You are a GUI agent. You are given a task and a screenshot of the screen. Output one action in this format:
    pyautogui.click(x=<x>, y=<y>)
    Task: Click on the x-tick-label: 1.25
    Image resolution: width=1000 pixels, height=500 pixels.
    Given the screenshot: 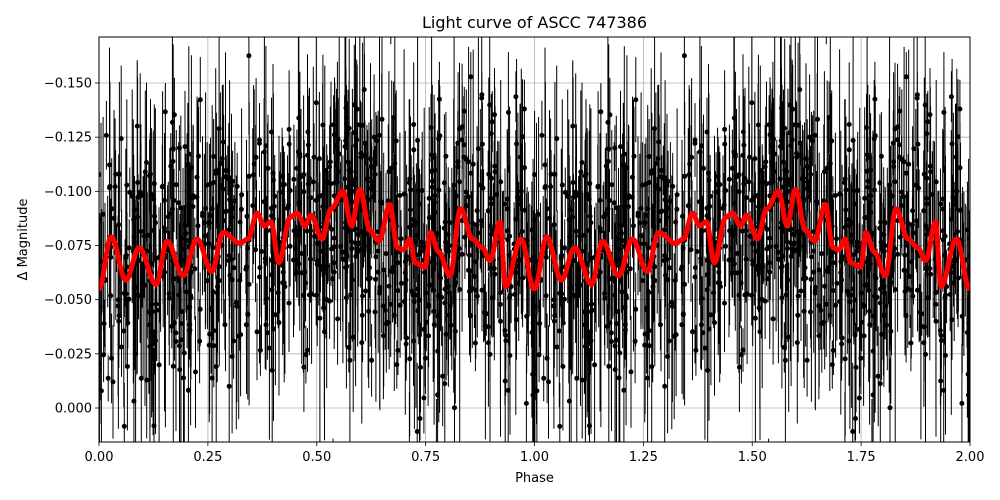 What is the action you would take?
    pyautogui.click(x=643, y=457)
    